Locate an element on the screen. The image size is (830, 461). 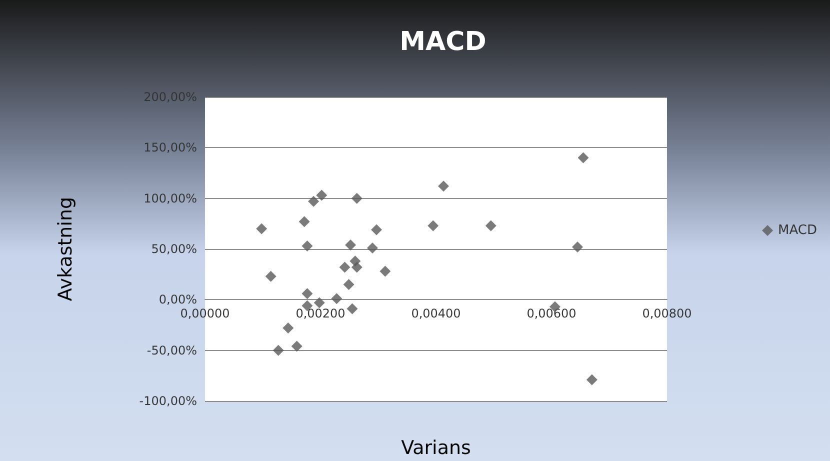
x-tick-label: 0,00400 is located at coordinates (436, 313).